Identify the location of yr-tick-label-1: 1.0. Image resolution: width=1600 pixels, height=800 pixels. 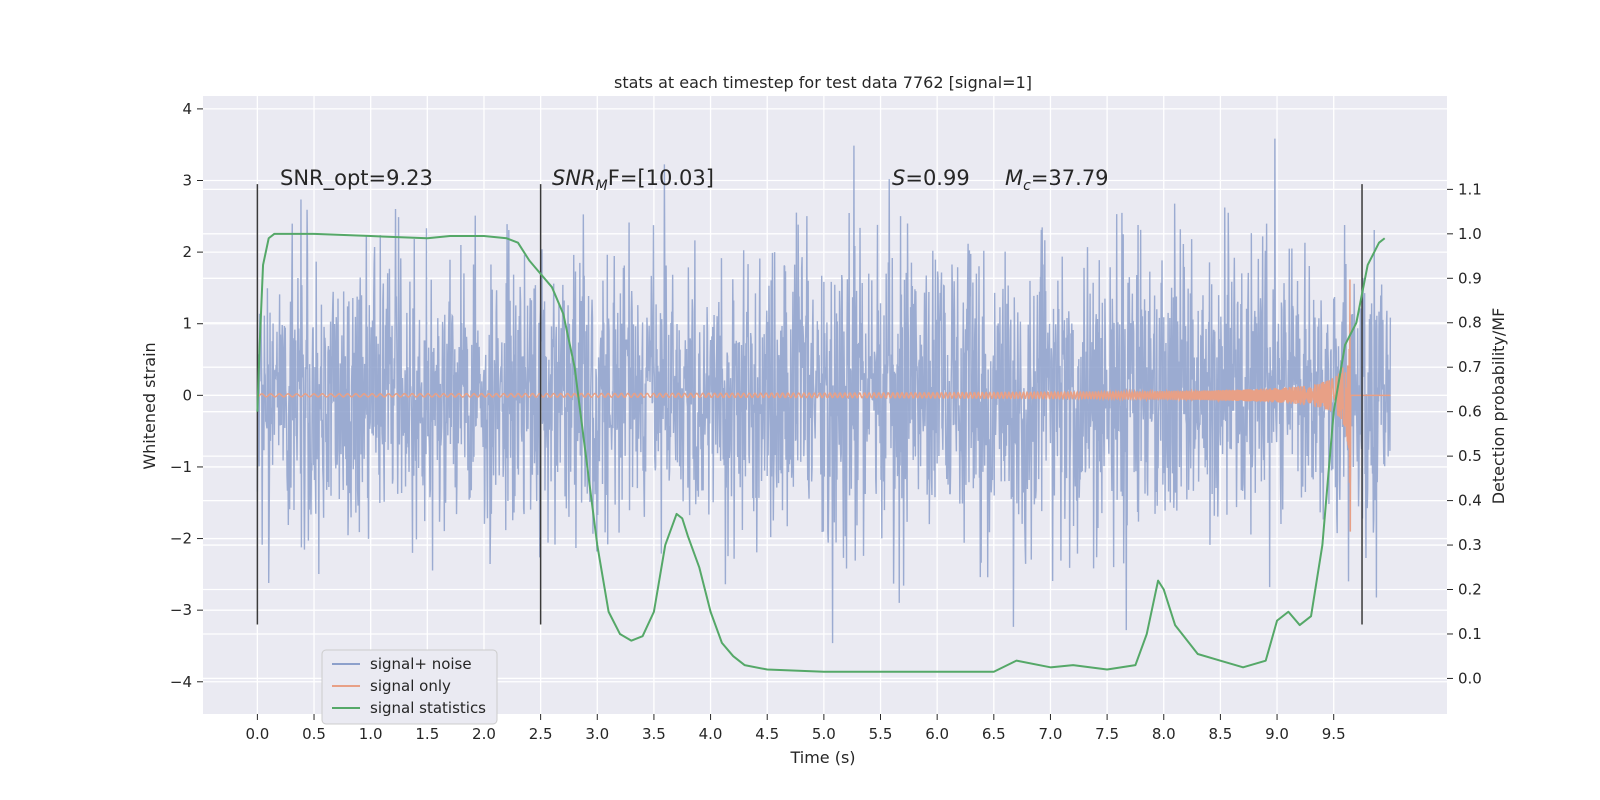
(1470, 234).